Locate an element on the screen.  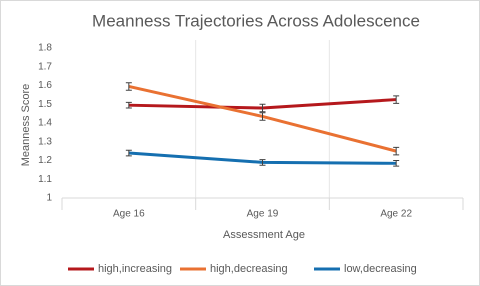
y-tick-label: 1.2 is located at coordinates (45, 160).